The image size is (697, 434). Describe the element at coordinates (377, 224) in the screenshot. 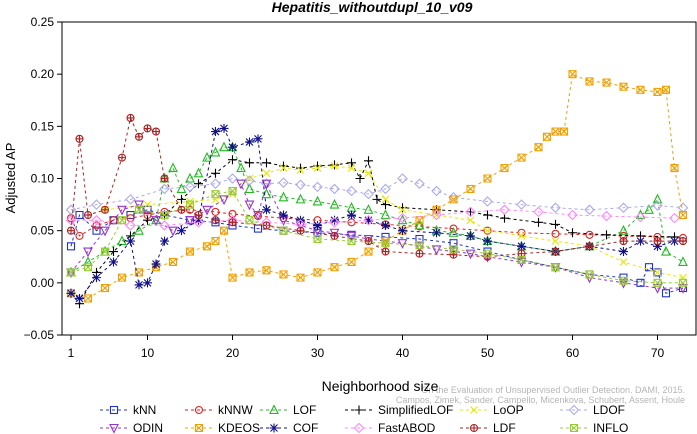

I see `series-line-knnw` at that location.